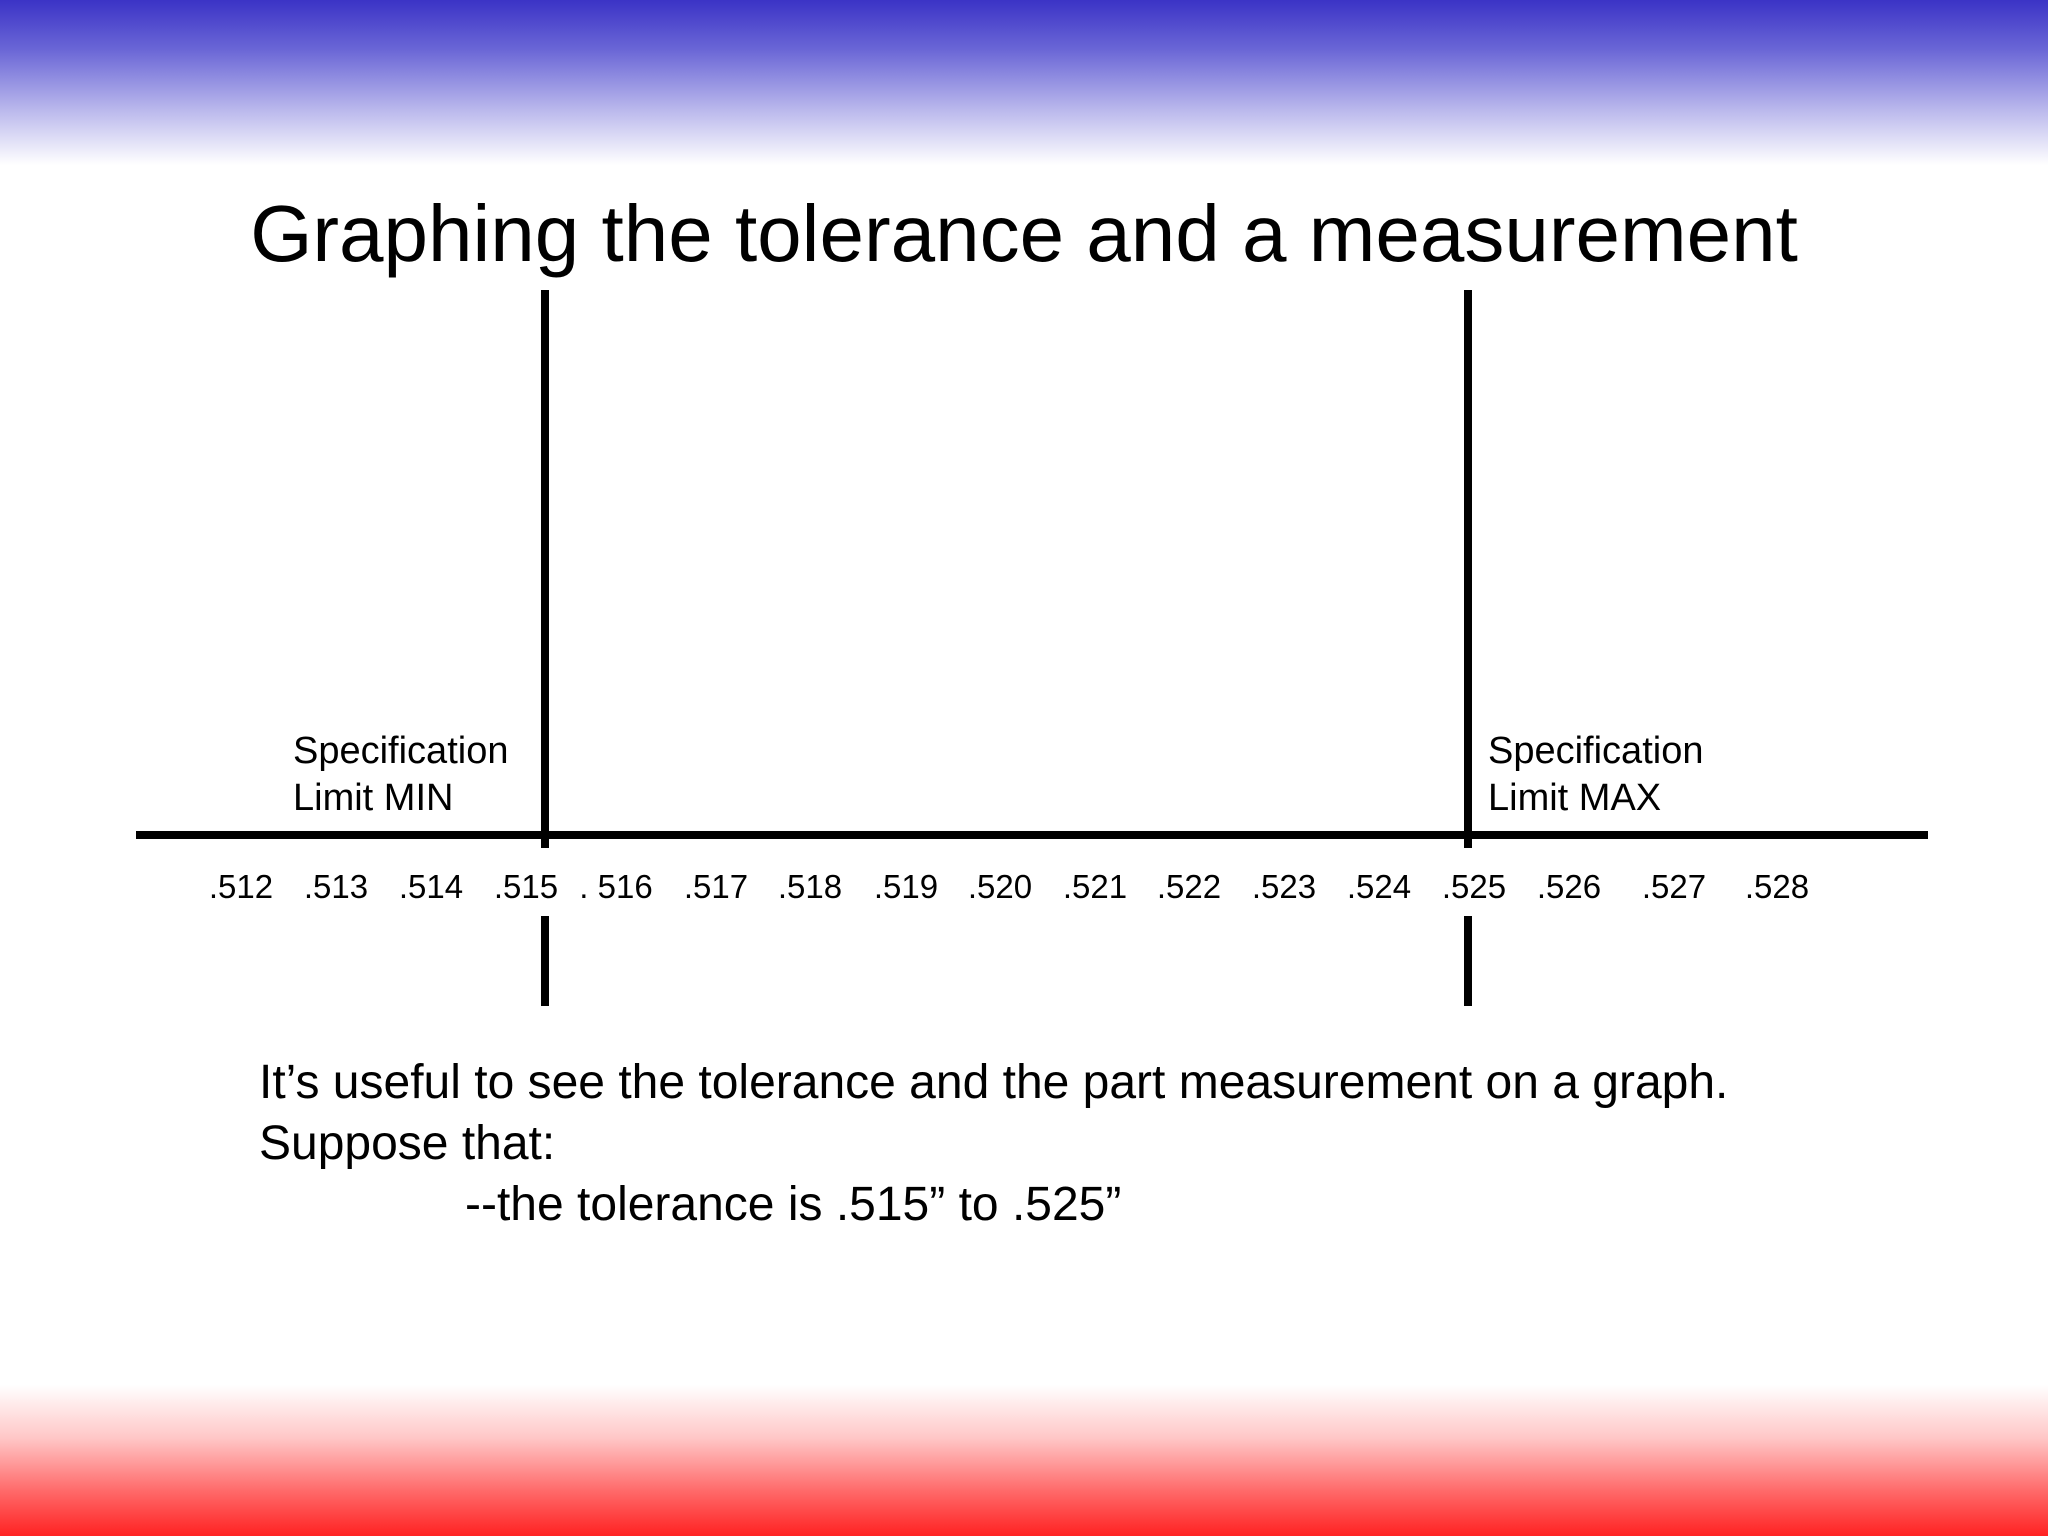 The image size is (2048, 1536). Describe the element at coordinates (716, 886) in the screenshot. I see `tick-label: .517` at that location.